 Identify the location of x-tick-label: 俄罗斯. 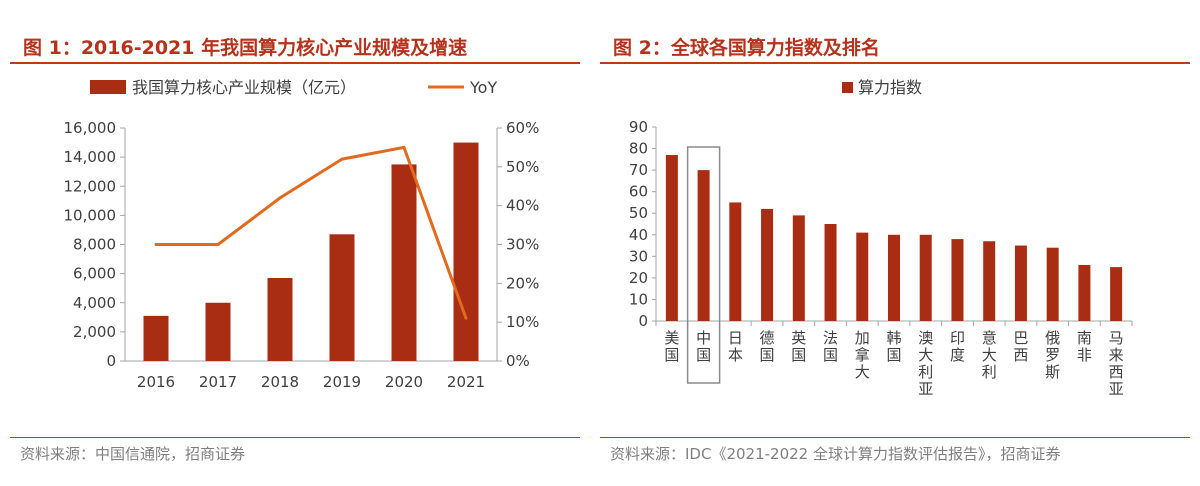
(1052, 355).